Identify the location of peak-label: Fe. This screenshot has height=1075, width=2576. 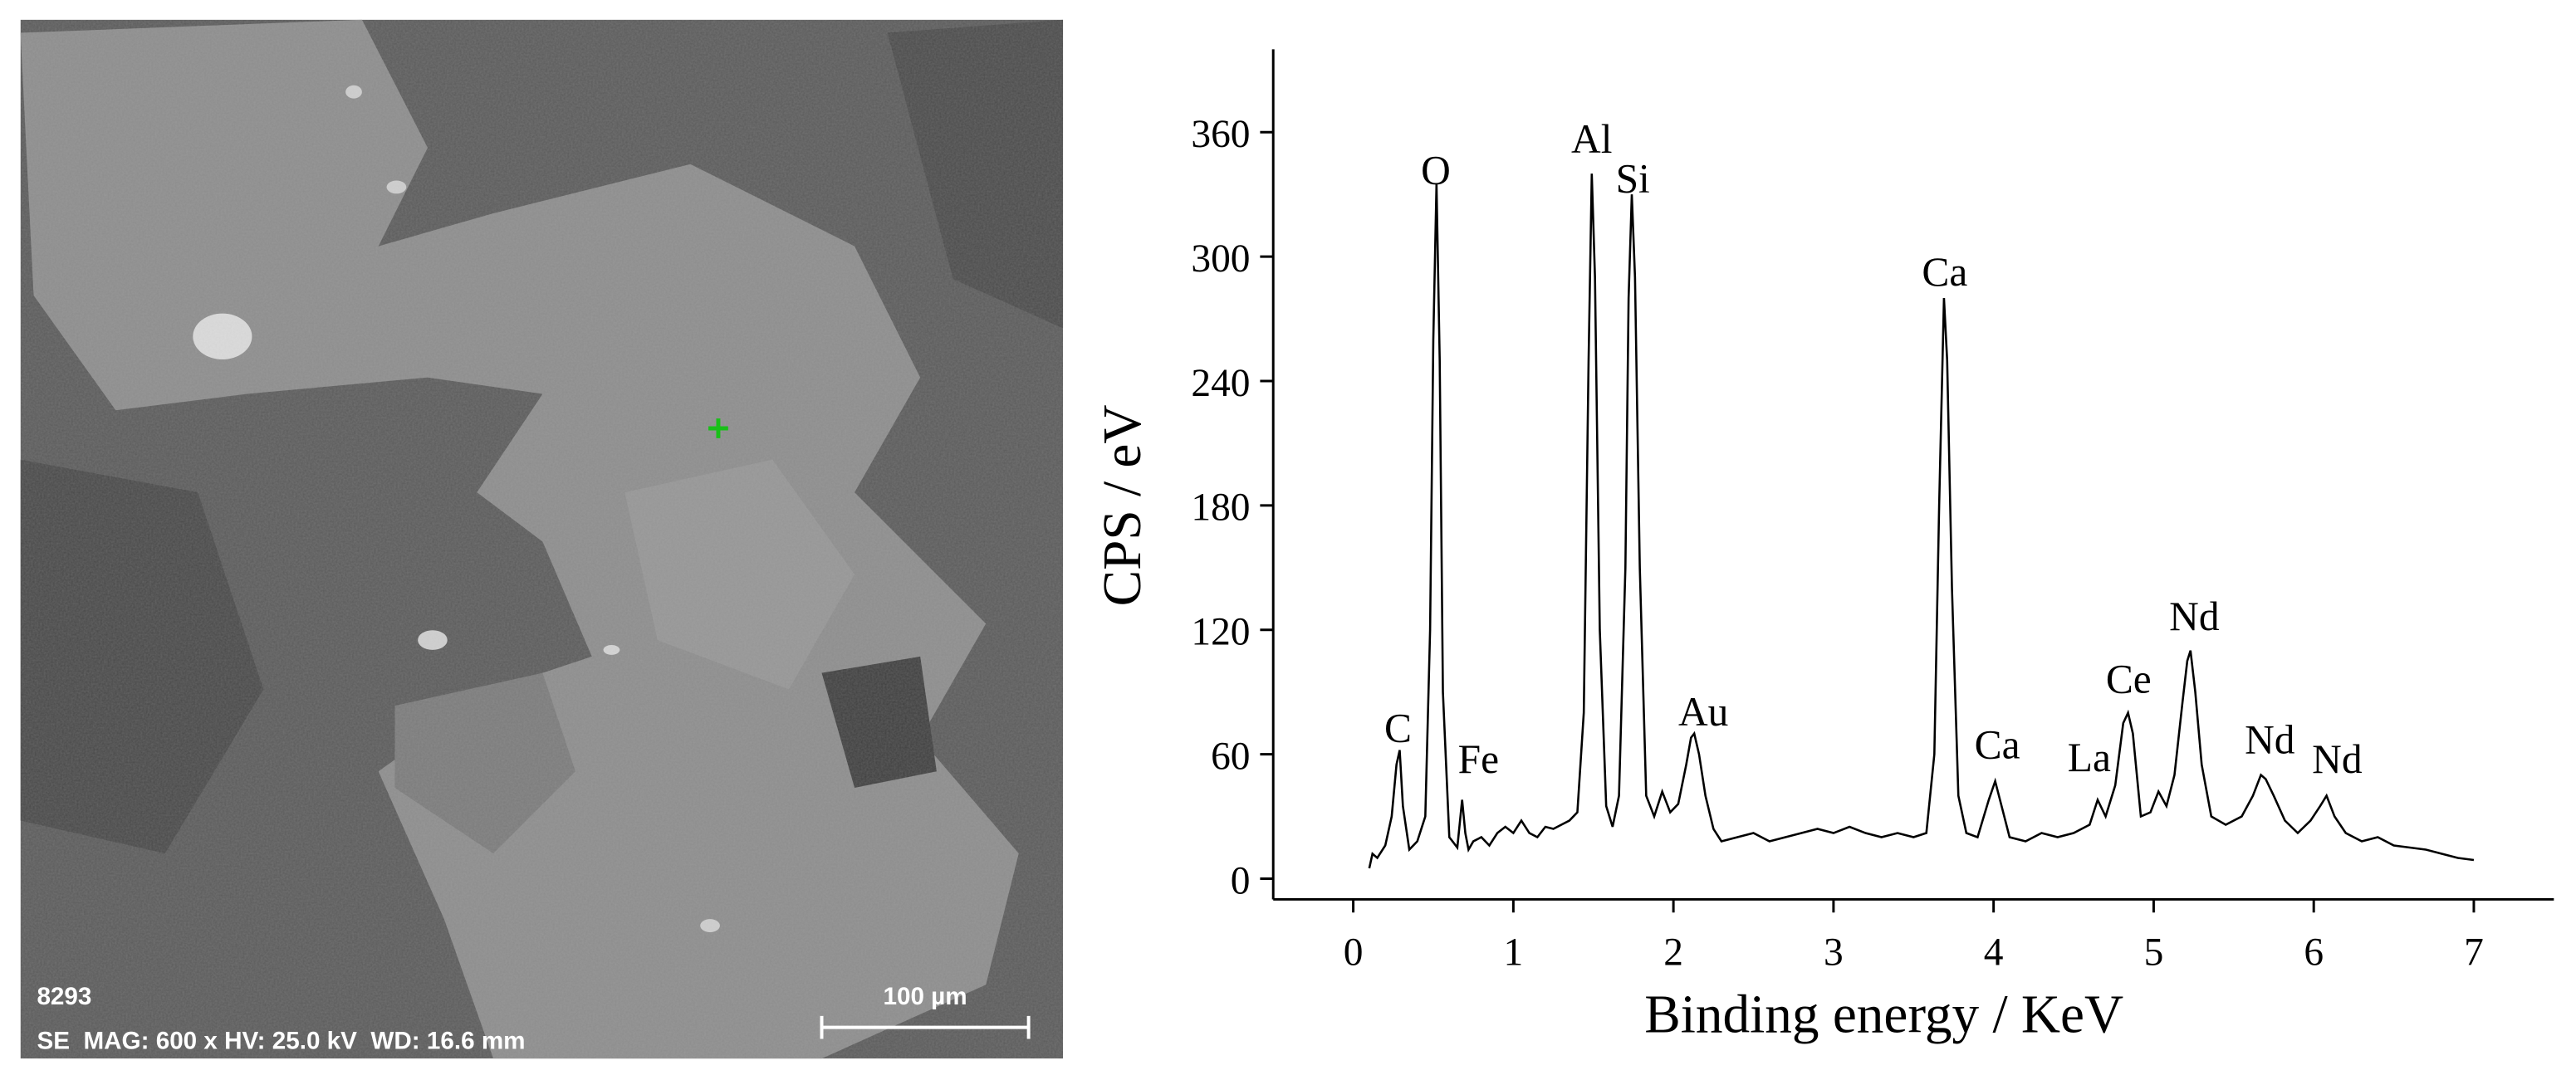
(1479, 759).